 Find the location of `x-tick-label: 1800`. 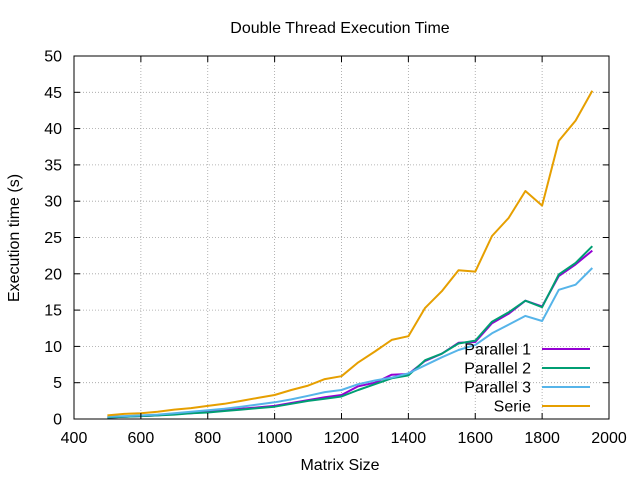

x-tick-label: 1800 is located at coordinates (542, 438).